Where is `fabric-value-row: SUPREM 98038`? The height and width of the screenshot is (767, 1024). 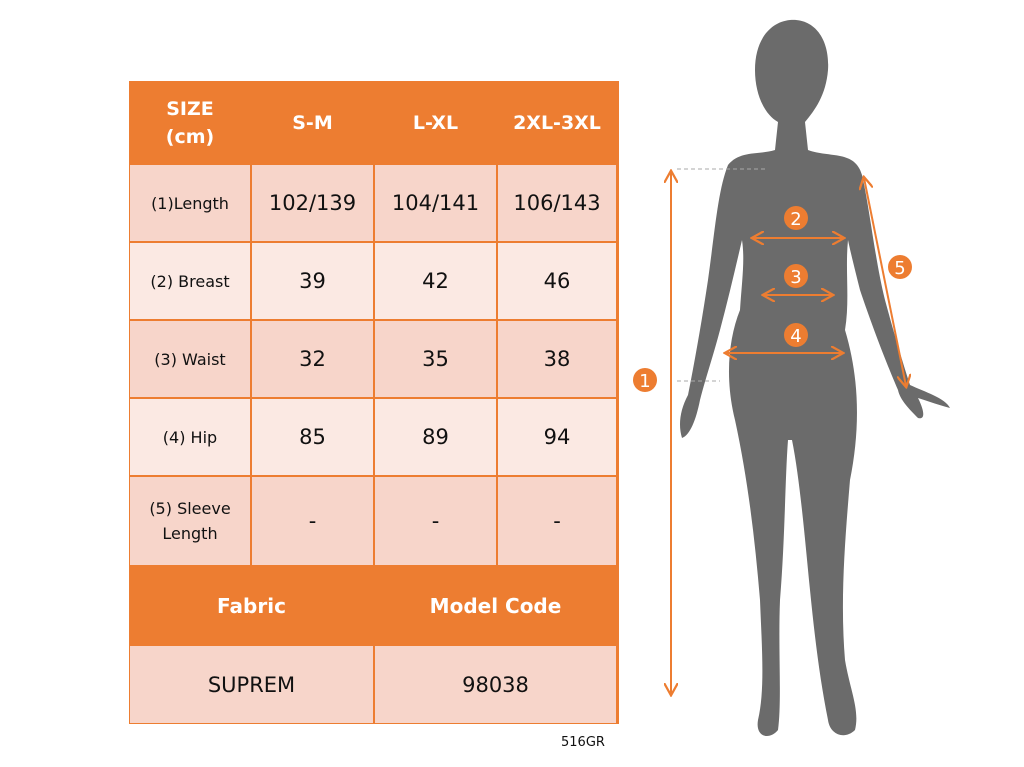
fabric-value-row: SUPREM 98038 is located at coordinates (374, 684).